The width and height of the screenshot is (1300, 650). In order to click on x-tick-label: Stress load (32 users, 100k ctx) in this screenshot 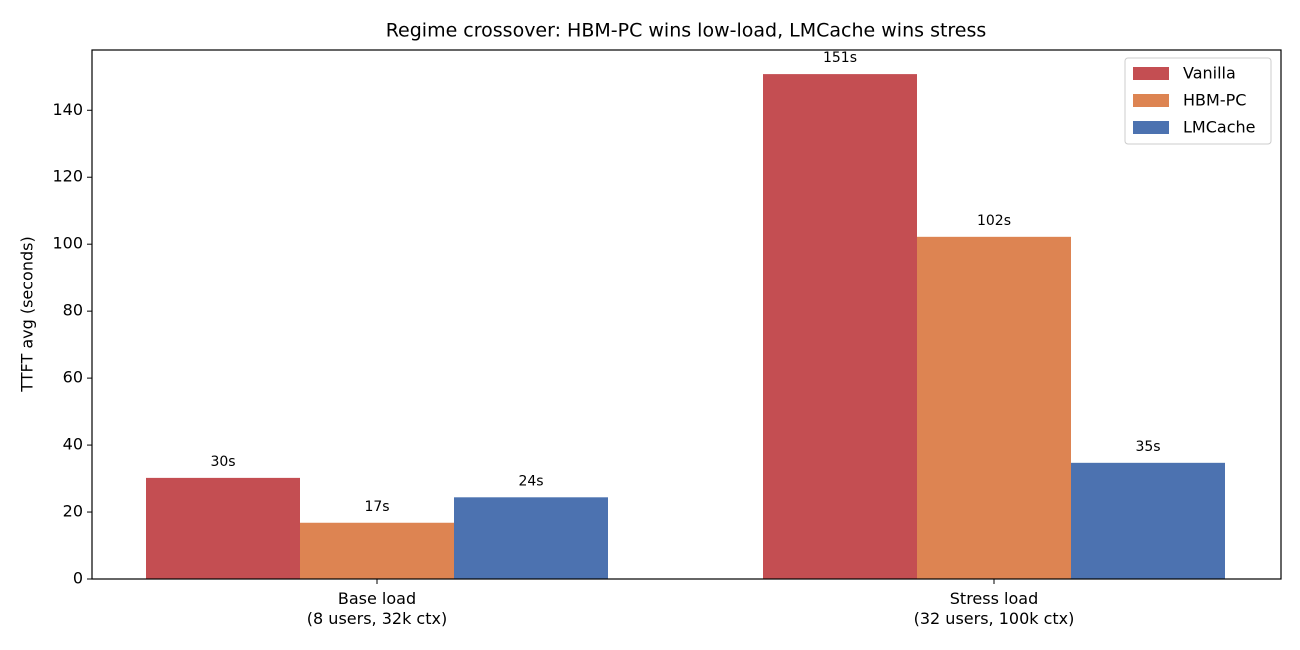, I will do `click(994, 608)`.